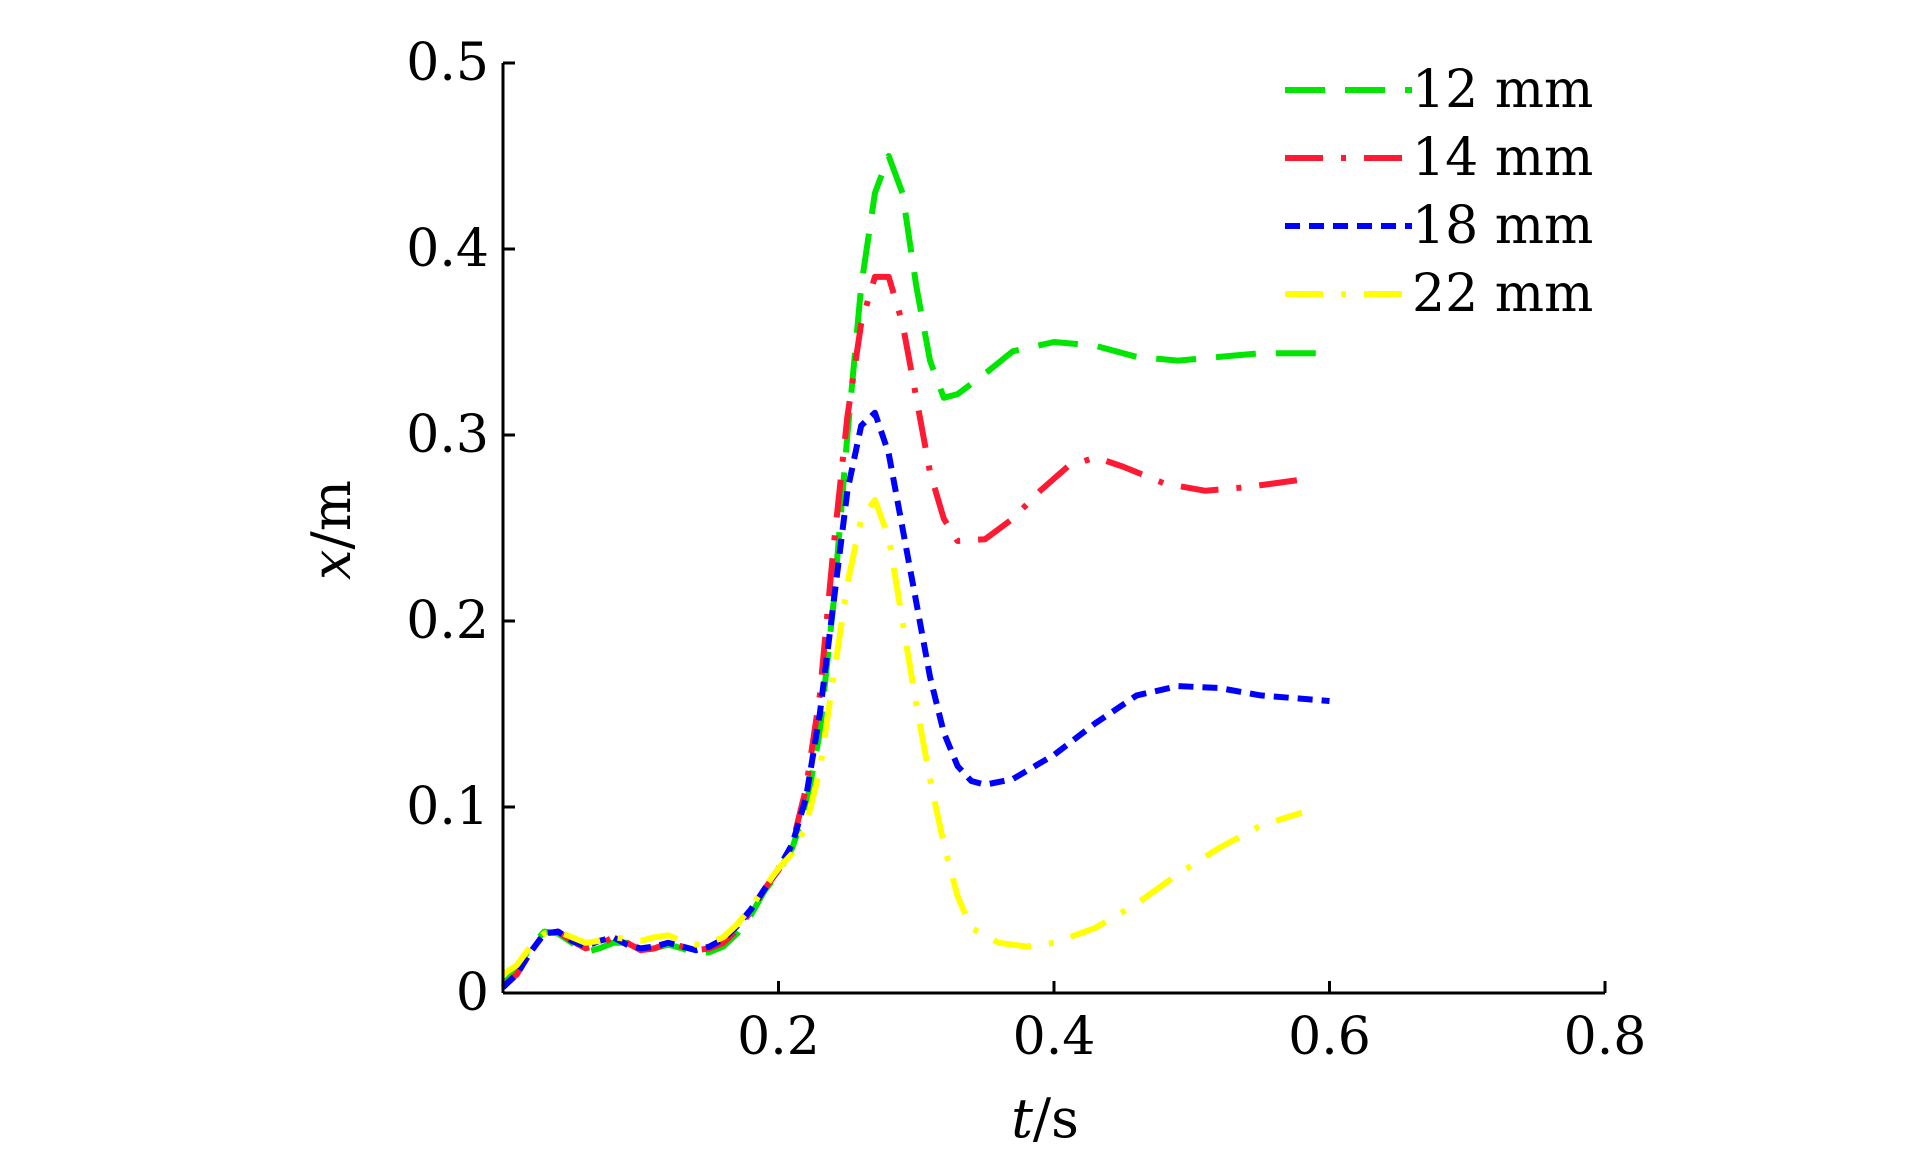  Describe the element at coordinates (1329, 1037) in the screenshot. I see `x-tick-label: 0.6` at that location.